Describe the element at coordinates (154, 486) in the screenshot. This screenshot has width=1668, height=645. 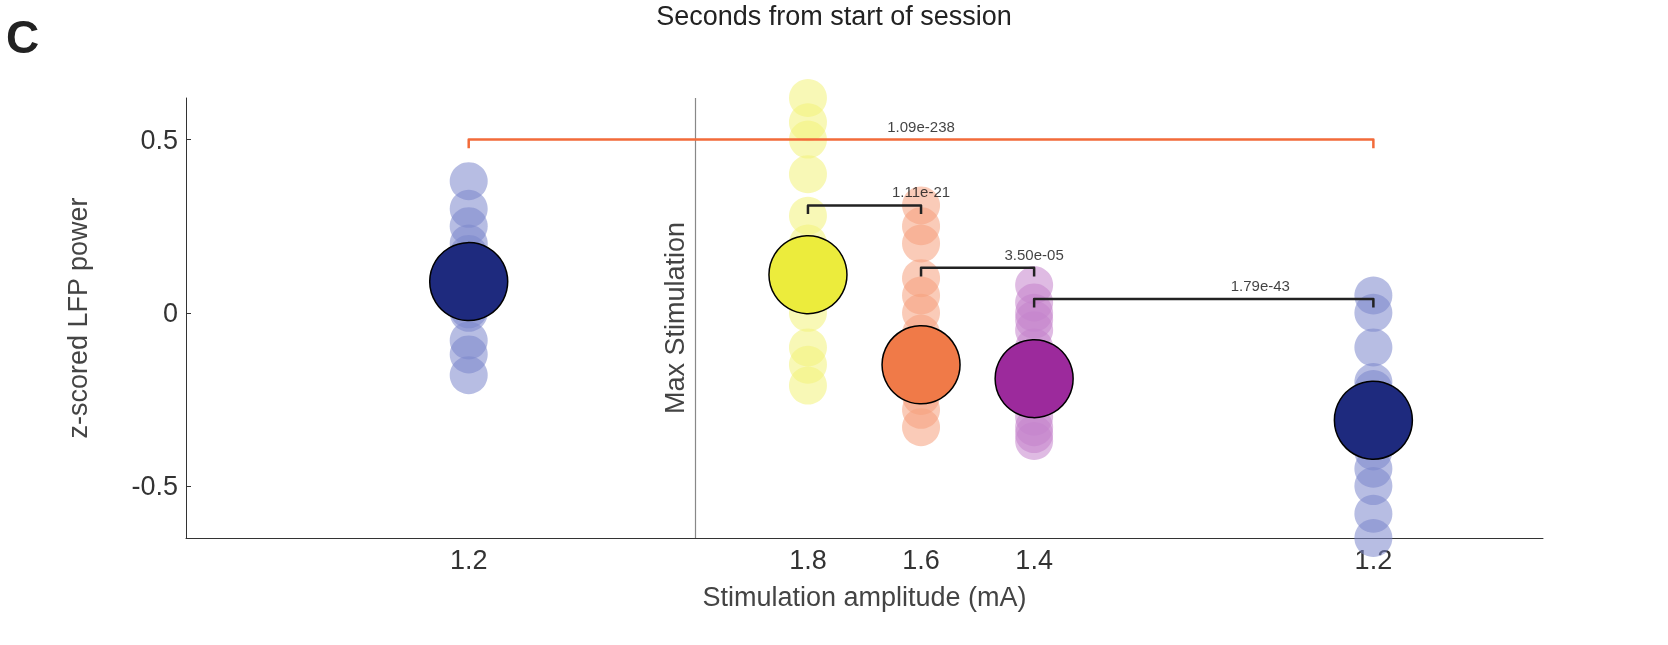
I see `y-tick-label: -0.5` at that location.